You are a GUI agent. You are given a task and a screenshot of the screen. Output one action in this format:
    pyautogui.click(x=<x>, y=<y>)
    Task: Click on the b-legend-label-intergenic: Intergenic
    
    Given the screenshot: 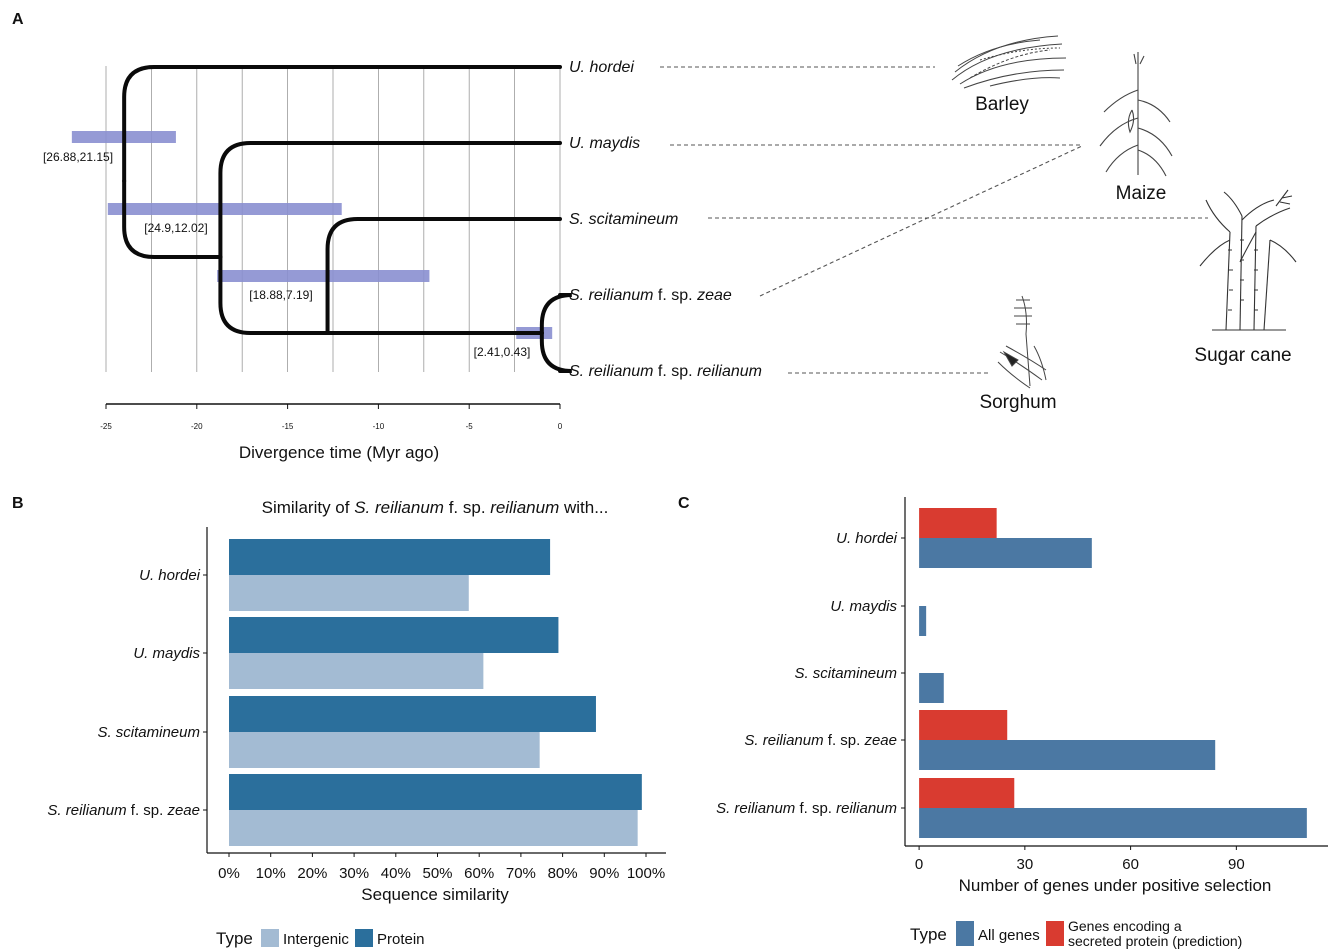 What is the action you would take?
    pyautogui.click(x=316, y=939)
    